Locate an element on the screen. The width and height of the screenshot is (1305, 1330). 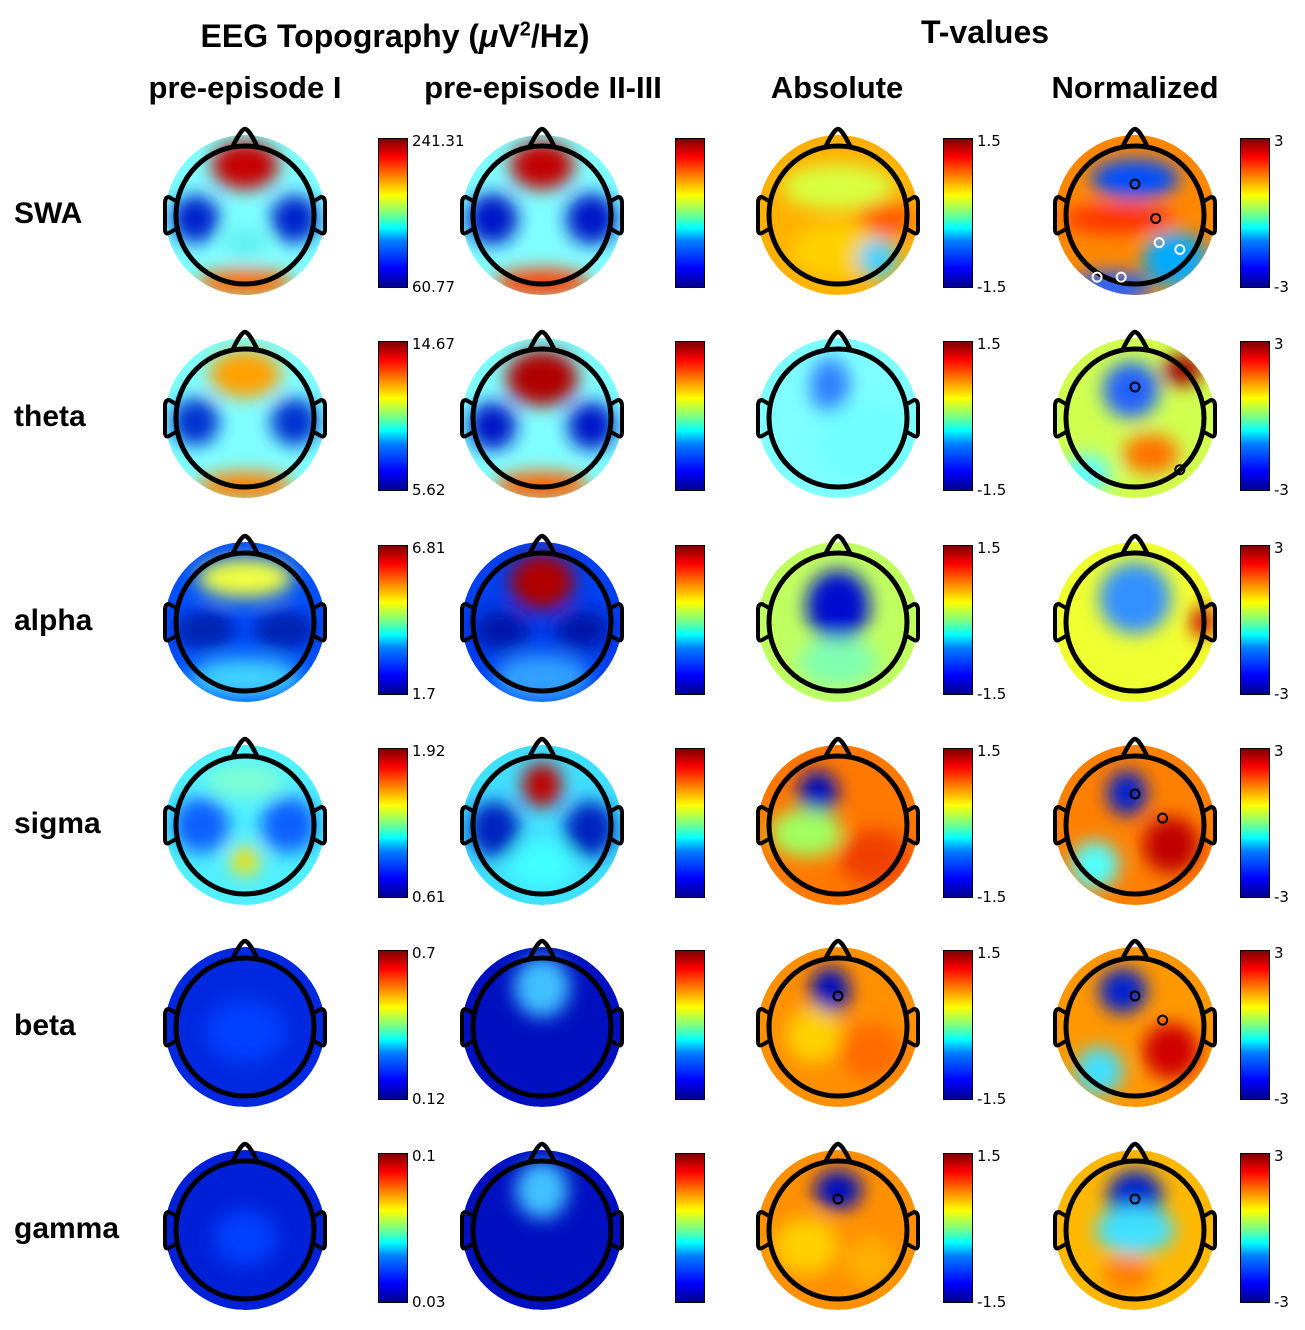
colorbar-r5-c1 is located at coordinates (690, 1228).